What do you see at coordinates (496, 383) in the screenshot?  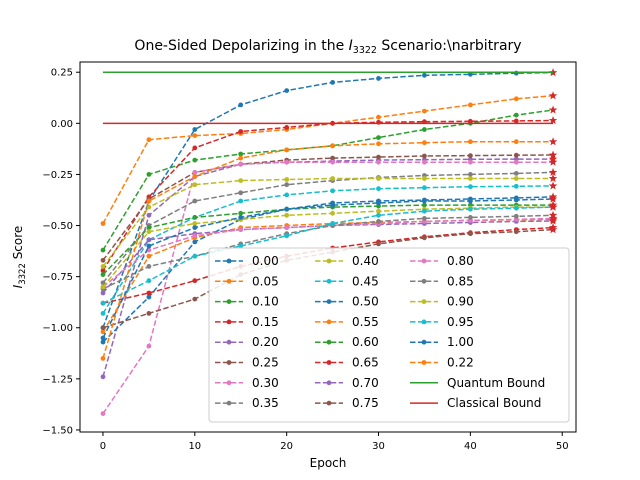 I see `legend-label: Quantum Bound` at bounding box center [496, 383].